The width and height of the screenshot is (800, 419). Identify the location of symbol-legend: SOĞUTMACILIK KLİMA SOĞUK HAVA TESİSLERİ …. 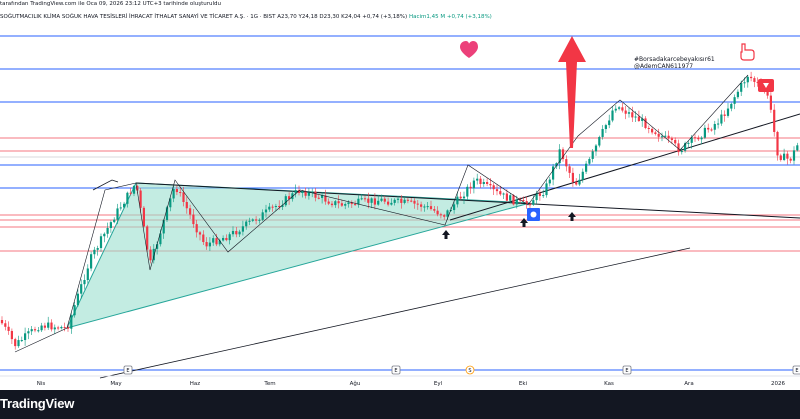
(246, 17).